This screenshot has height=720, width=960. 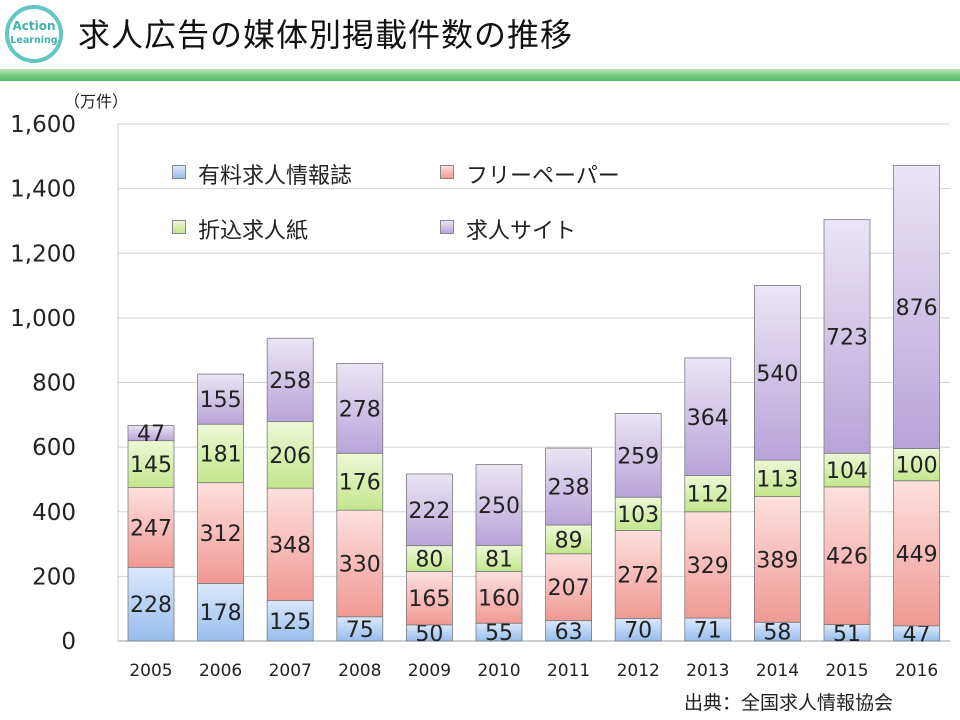 What do you see at coordinates (447, 227) in the screenshot?
I see `legend-swatch-job-site` at bounding box center [447, 227].